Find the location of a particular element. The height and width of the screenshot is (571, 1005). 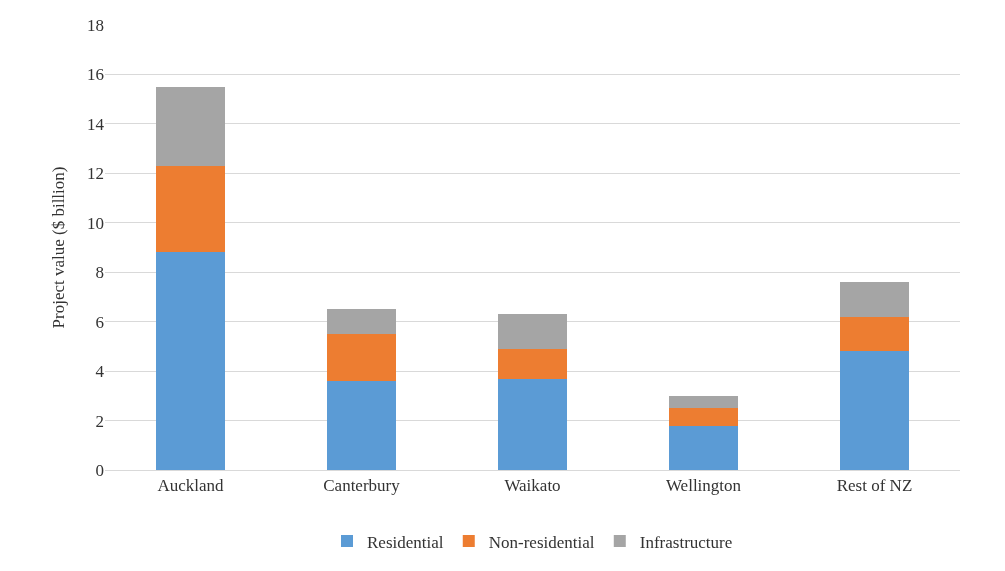

legend-label: Residential is located at coordinates (405, 542).